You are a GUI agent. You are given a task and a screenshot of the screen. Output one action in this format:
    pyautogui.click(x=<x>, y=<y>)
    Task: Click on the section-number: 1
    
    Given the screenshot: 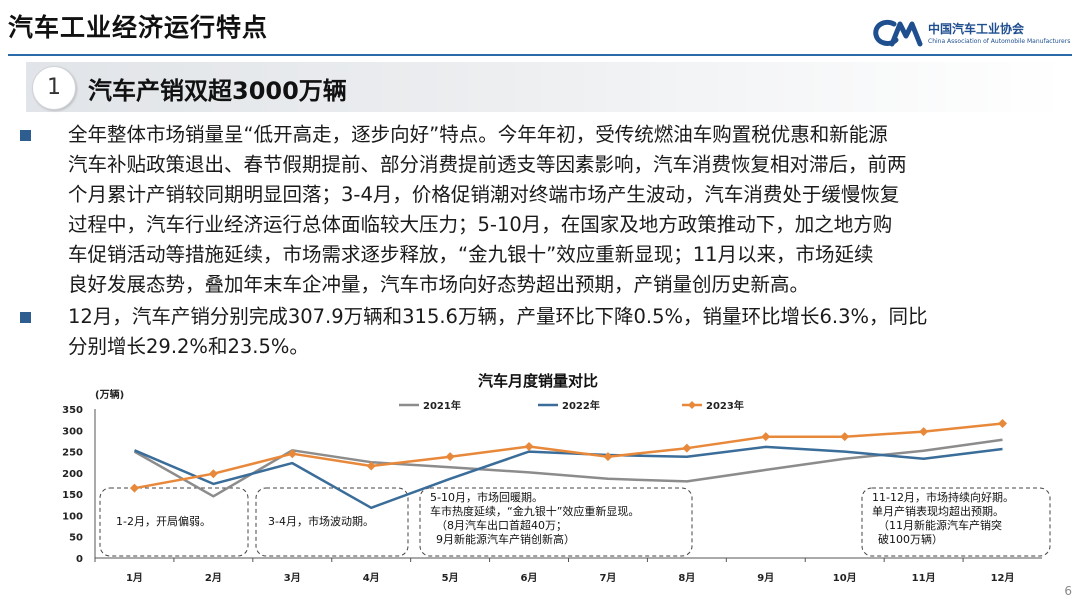 What is the action you would take?
    pyautogui.click(x=54, y=88)
    